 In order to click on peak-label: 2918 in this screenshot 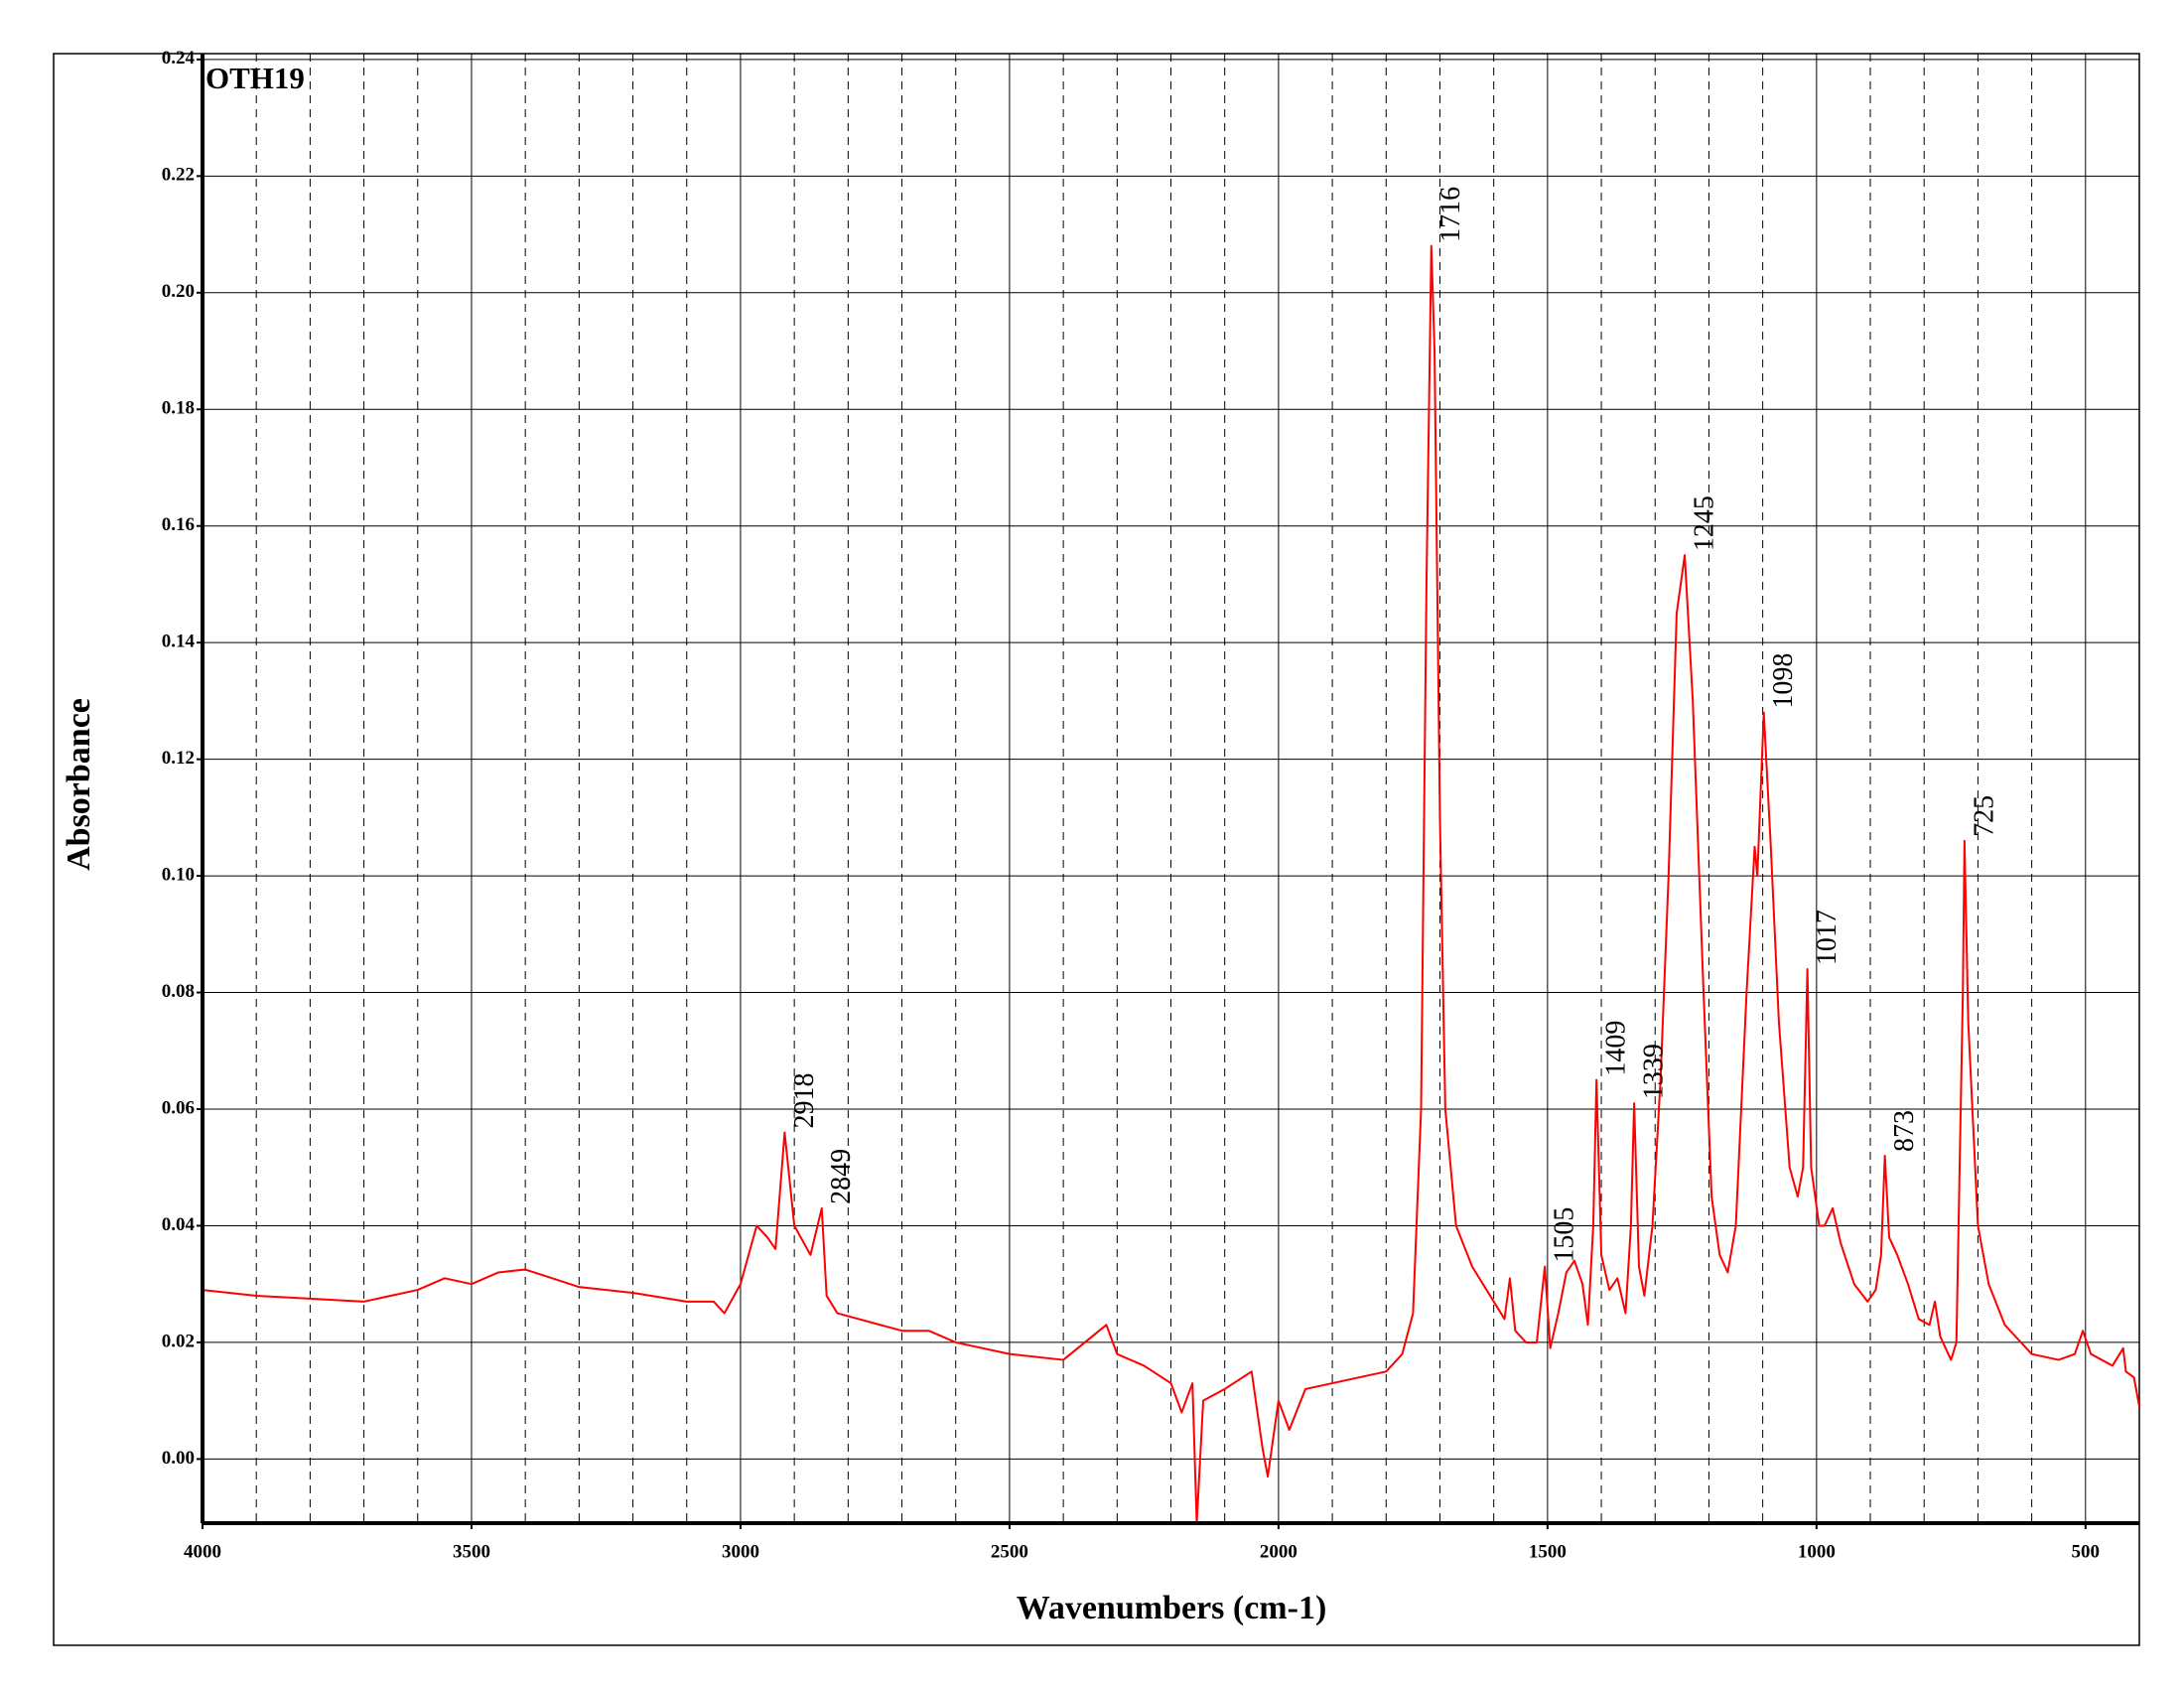, I will do `click(804, 1101)`.